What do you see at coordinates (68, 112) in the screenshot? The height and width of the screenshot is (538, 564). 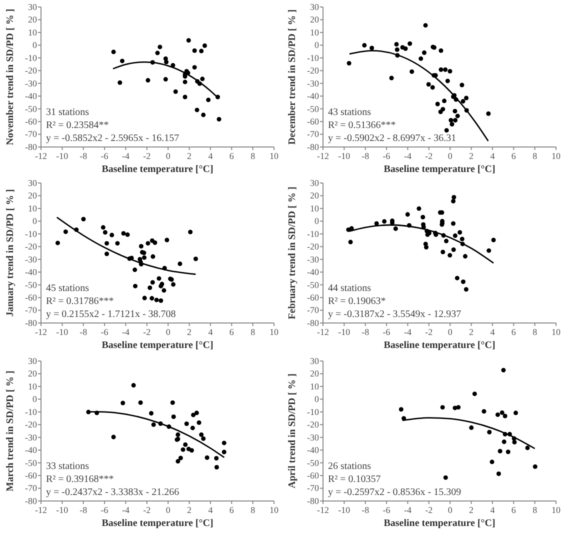 I see `annotation: 31 stations` at bounding box center [68, 112].